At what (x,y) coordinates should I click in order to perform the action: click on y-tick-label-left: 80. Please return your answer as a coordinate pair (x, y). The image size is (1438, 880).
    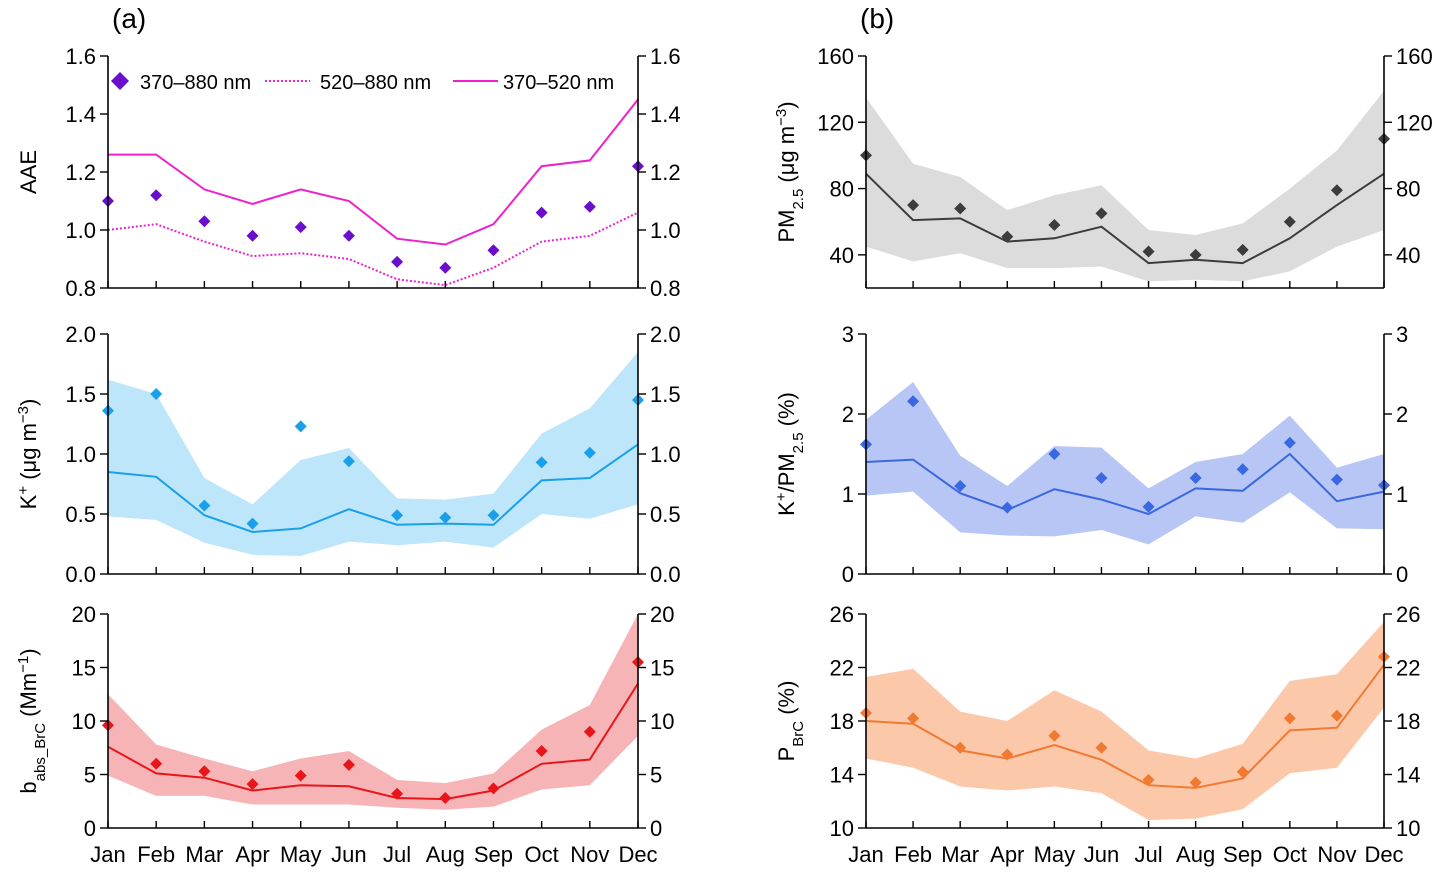
    Looking at the image, I should click on (842, 189).